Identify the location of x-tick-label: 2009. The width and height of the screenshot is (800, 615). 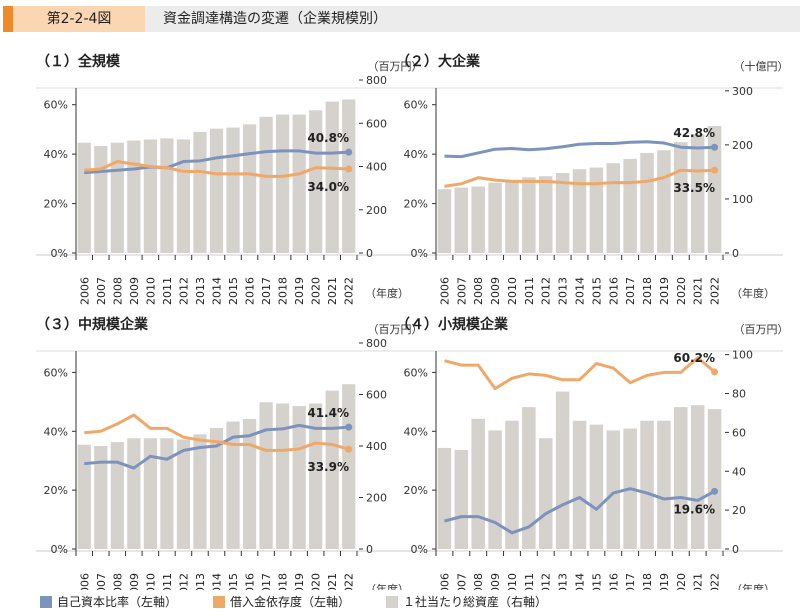
(134, 581).